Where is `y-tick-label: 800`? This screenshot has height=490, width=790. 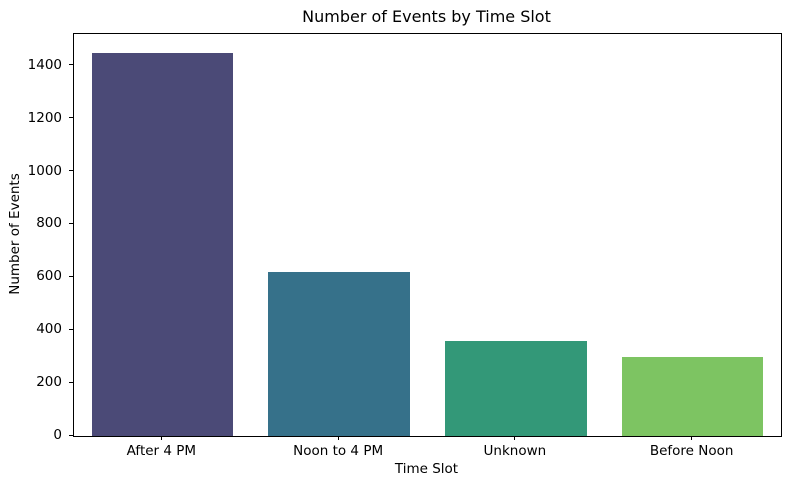 y-tick-label: 800 is located at coordinates (49, 223).